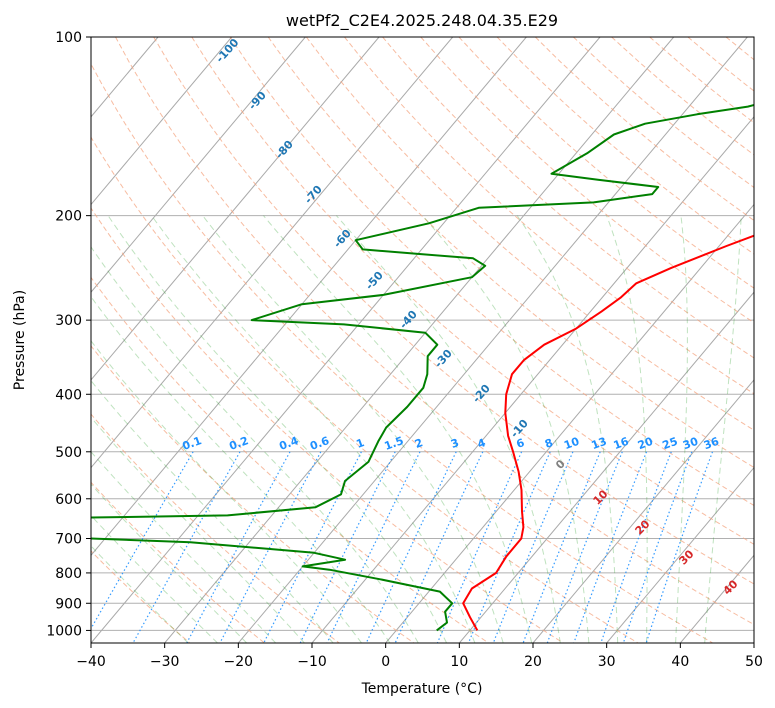 Image resolution: width=775 pixels, height=708 pixels. What do you see at coordinates (68, 574) in the screenshot?
I see `y-tick-label: 800` at bounding box center [68, 574].